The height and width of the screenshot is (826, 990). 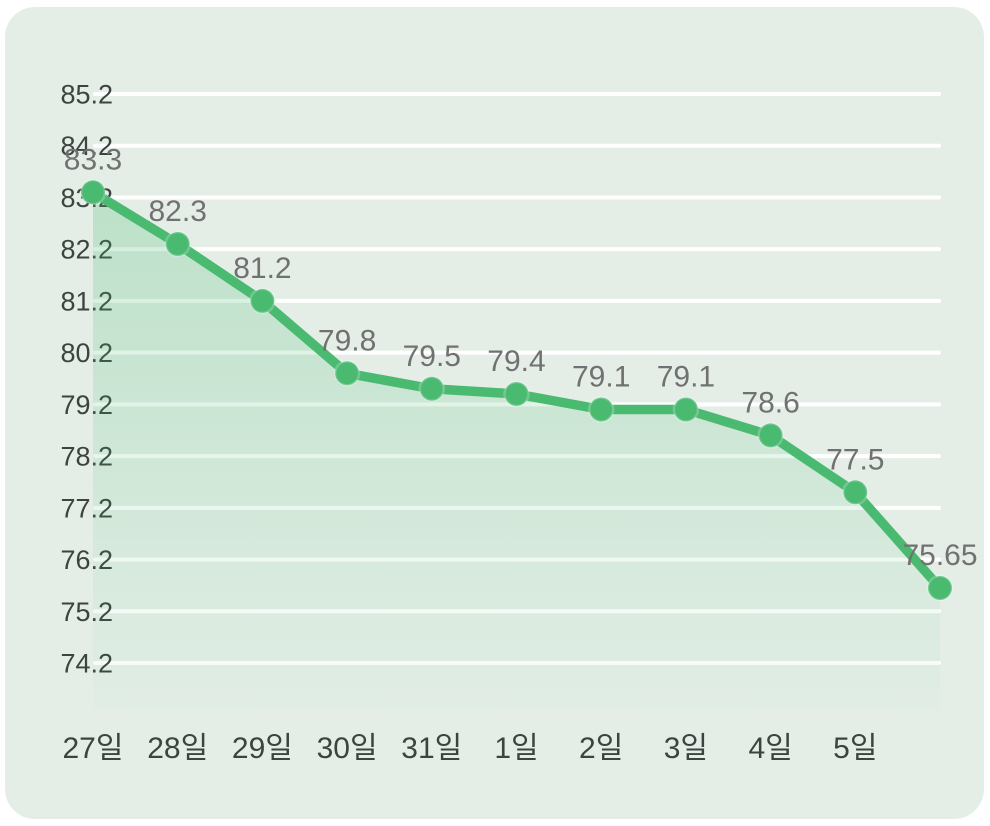 What do you see at coordinates (855, 748) in the screenshot?
I see `x-tick-label: 5일` at bounding box center [855, 748].